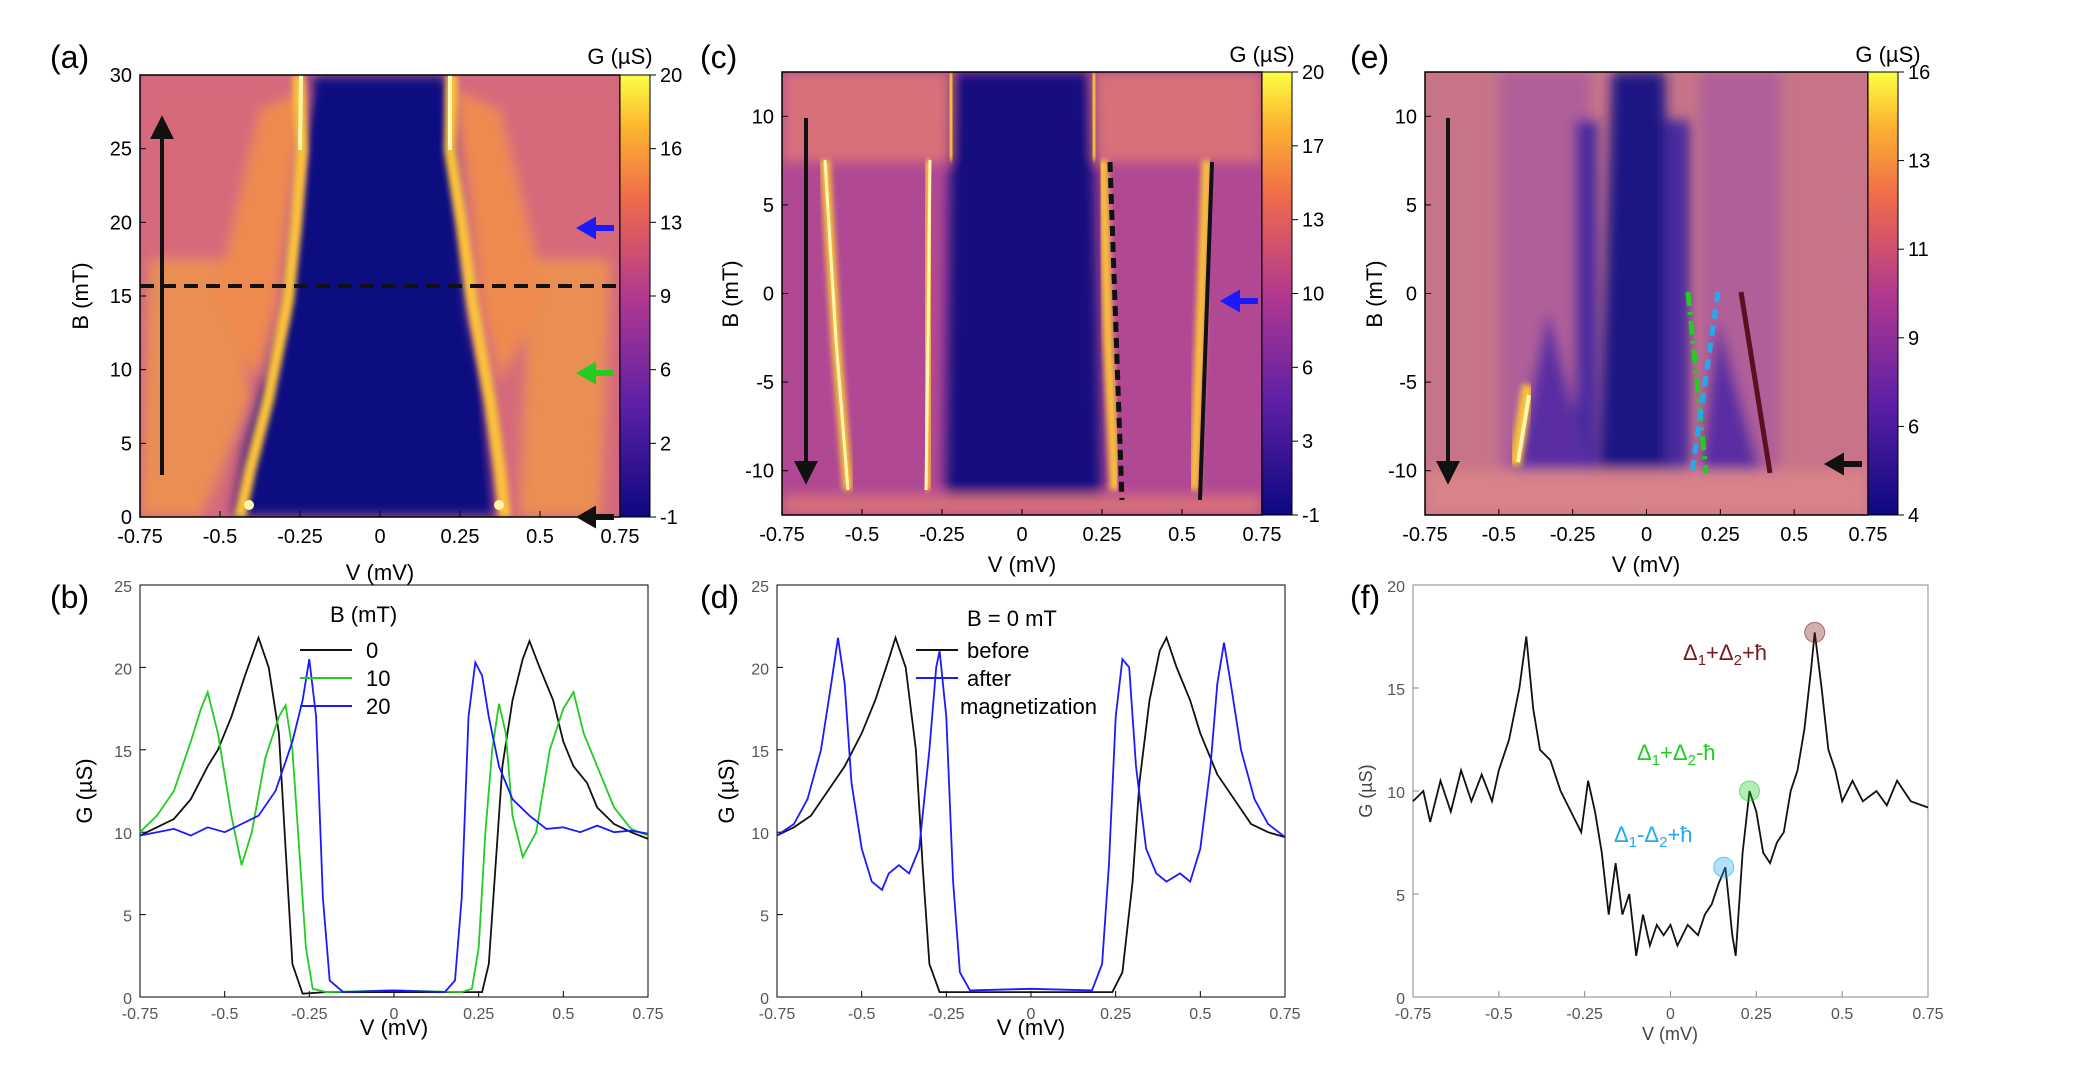  What do you see at coordinates (1637, 326) in the screenshot?
I see `axes-e: -0.75 -0.5 -0.25 0 0.25 0.5 0.75 -10 -5 0 5 10` at bounding box center [1637, 326].